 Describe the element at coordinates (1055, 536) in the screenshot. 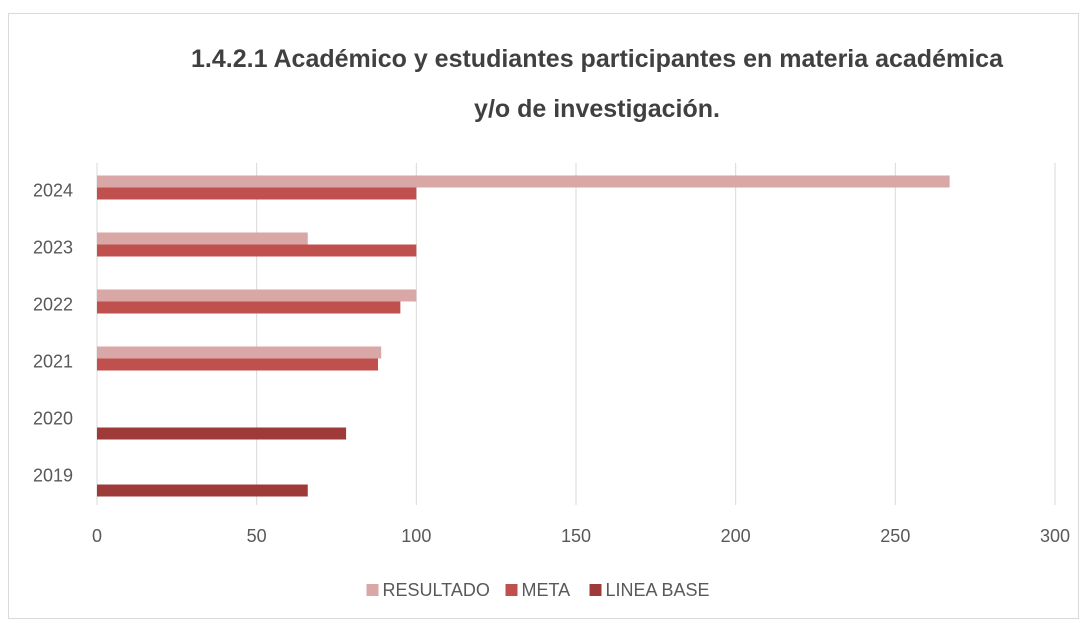

I see `x-tick-label: 300` at that location.